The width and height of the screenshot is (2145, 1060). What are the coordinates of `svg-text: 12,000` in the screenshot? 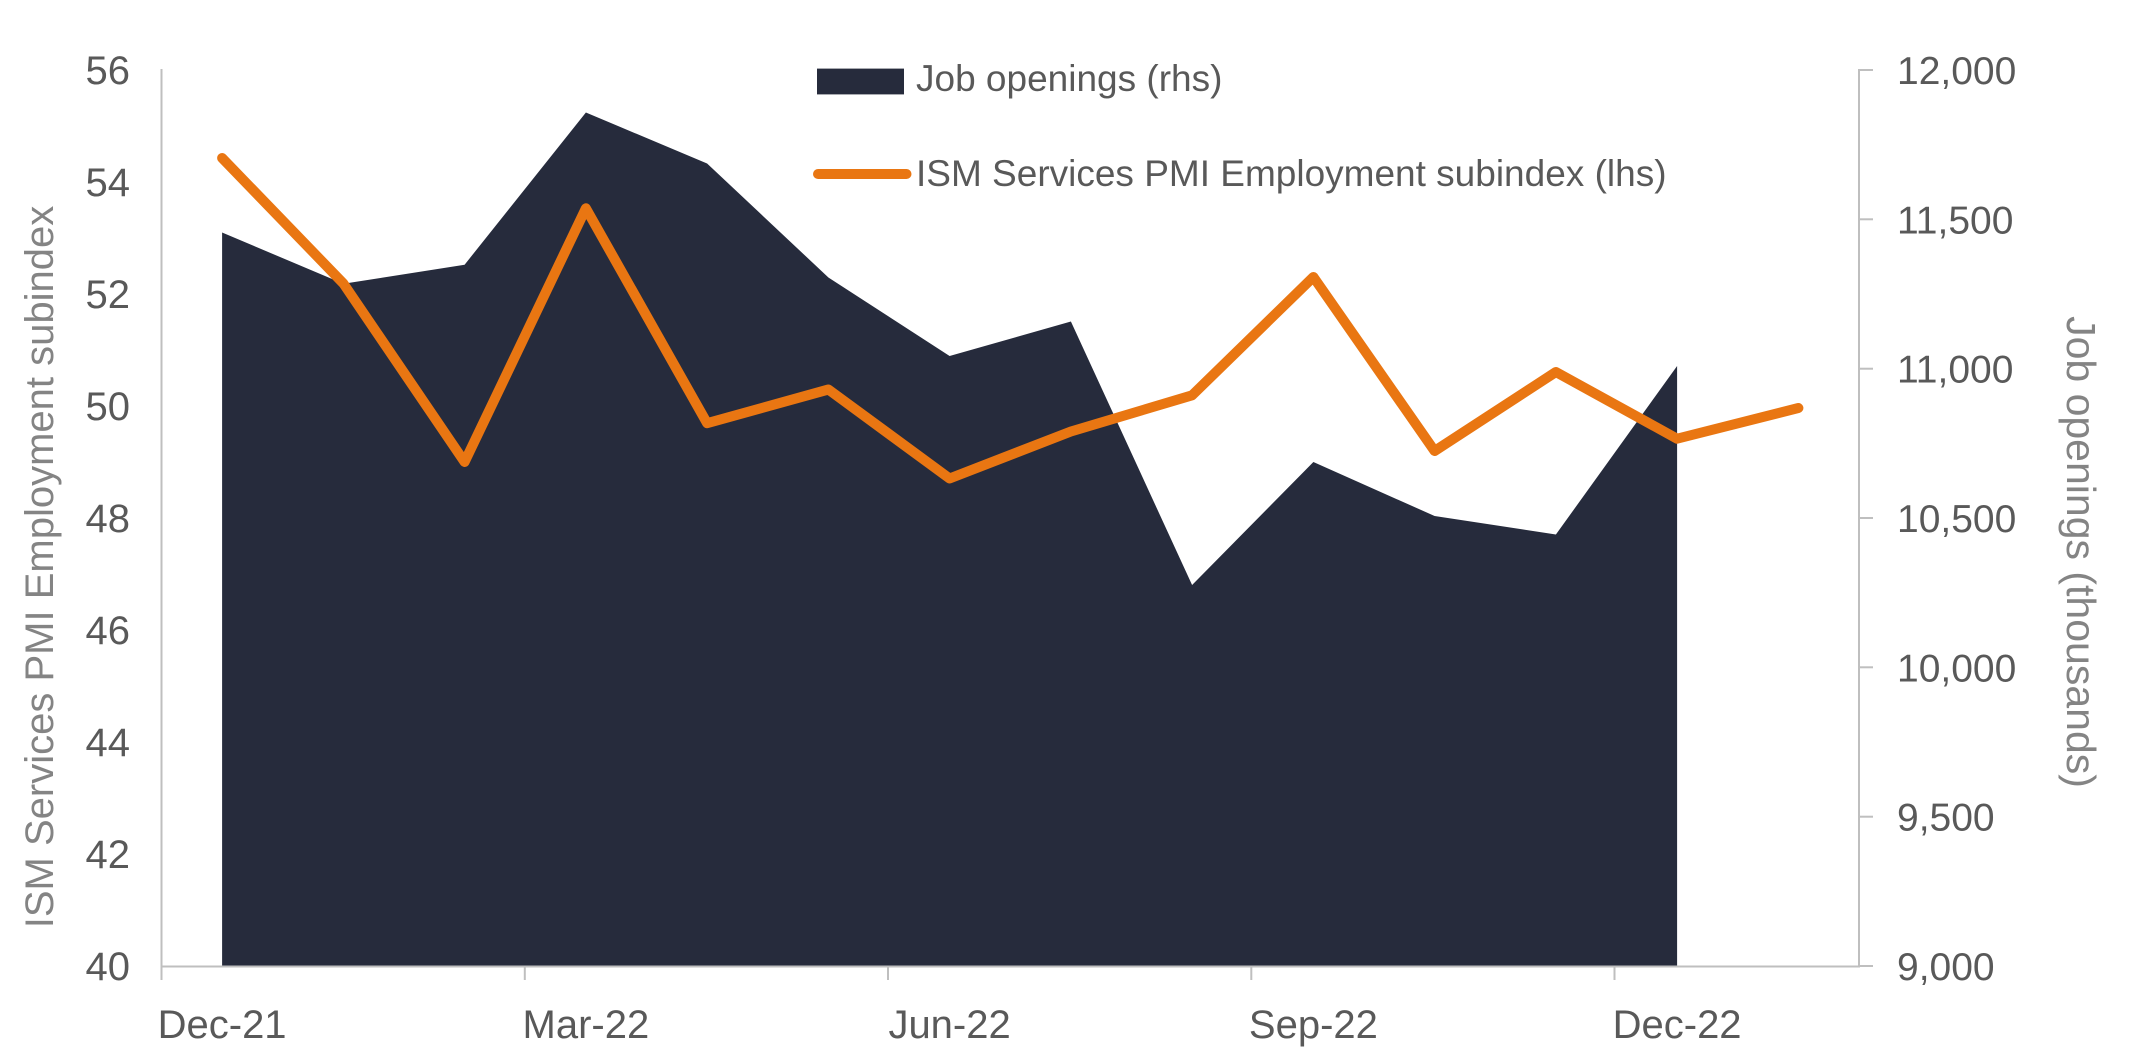 It's located at (1956, 71).